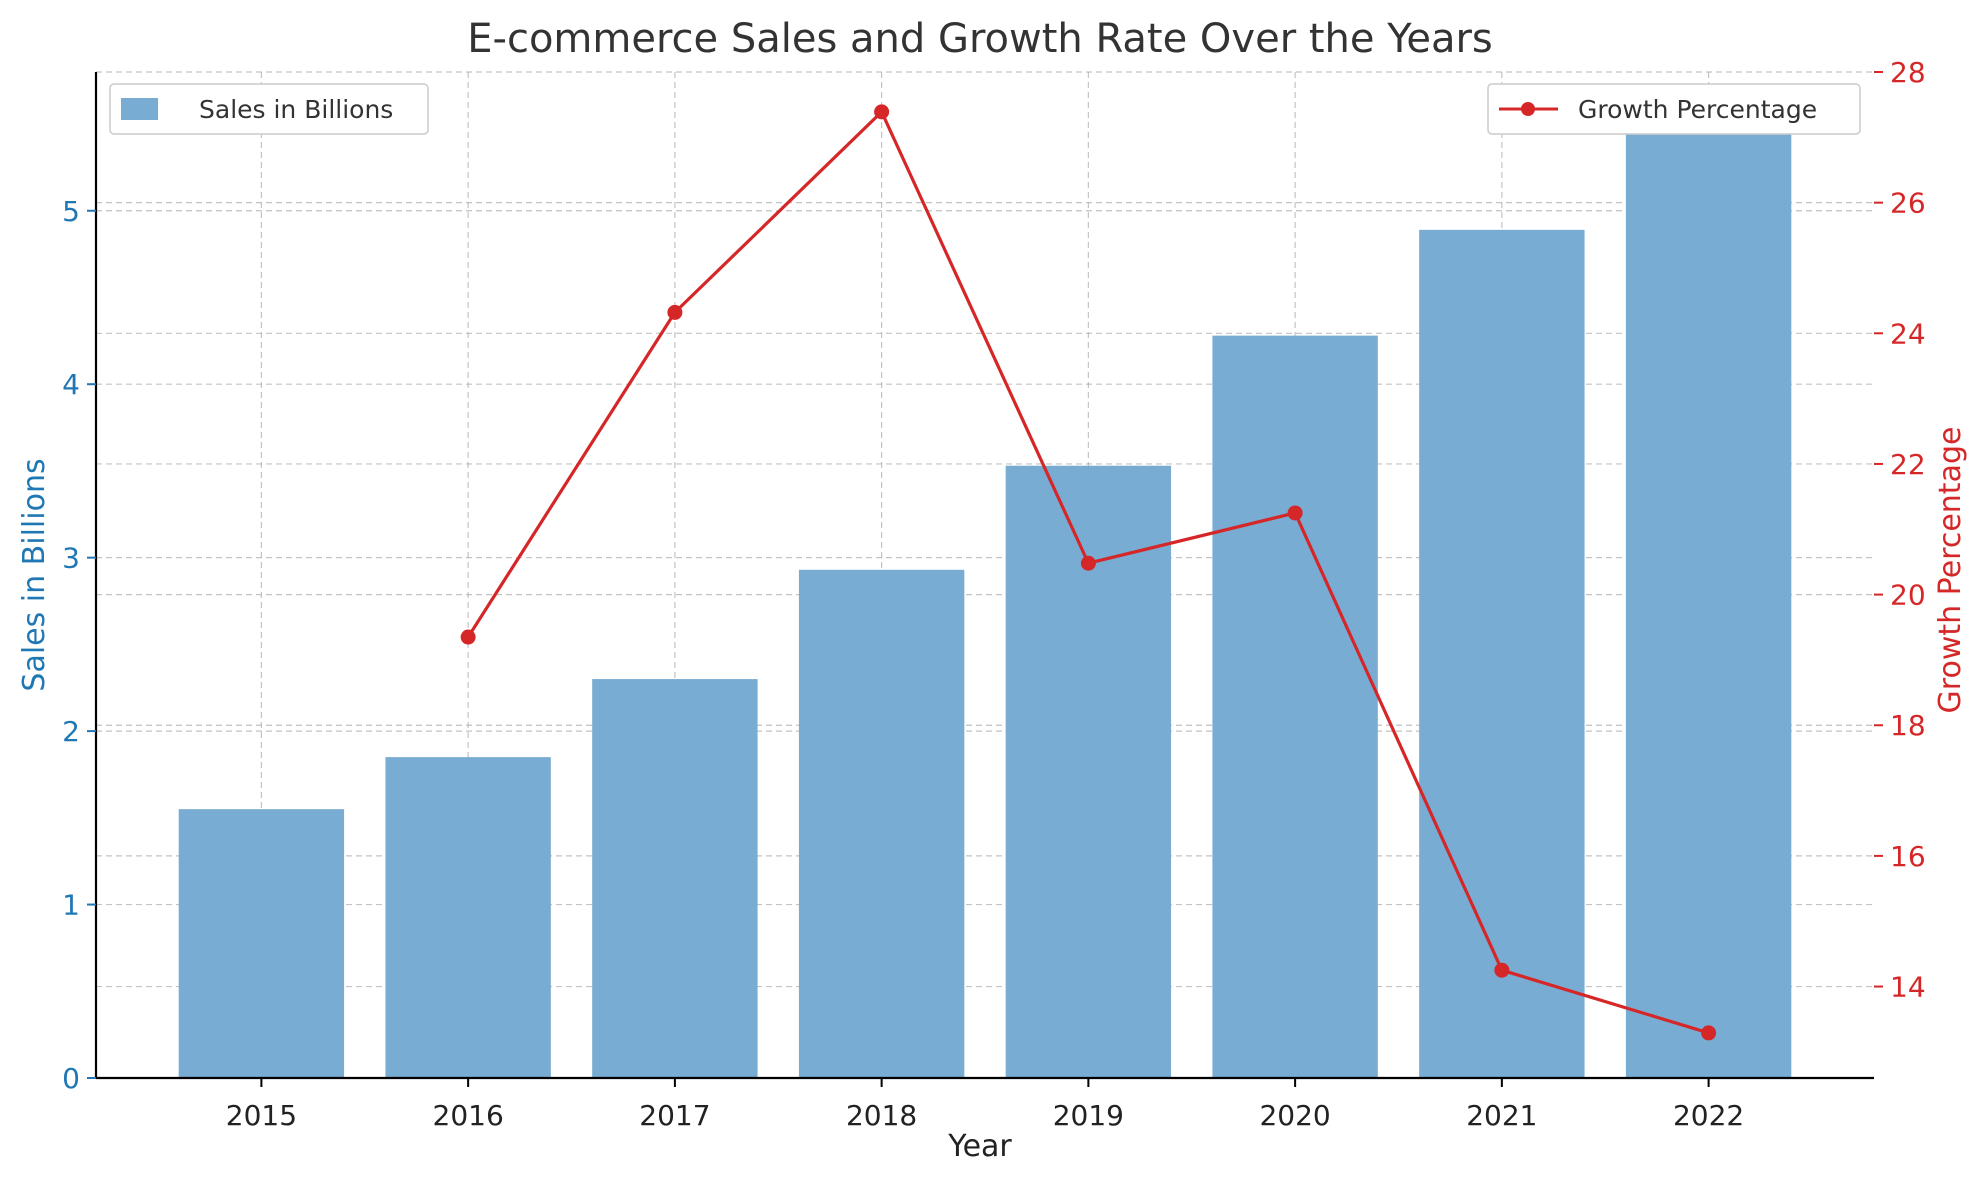  I want to click on y2-tick-label: 26, so click(1908, 203).